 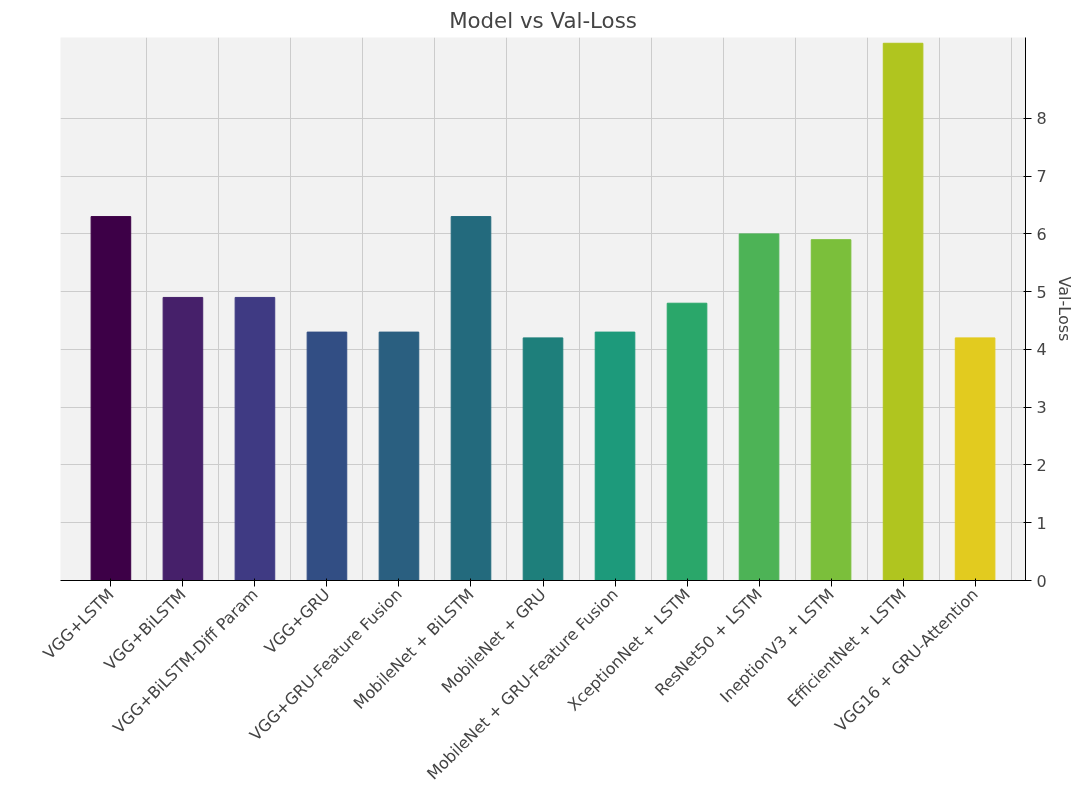 What do you see at coordinates (1041, 177) in the screenshot?
I see `y-tick-label: 7` at bounding box center [1041, 177].